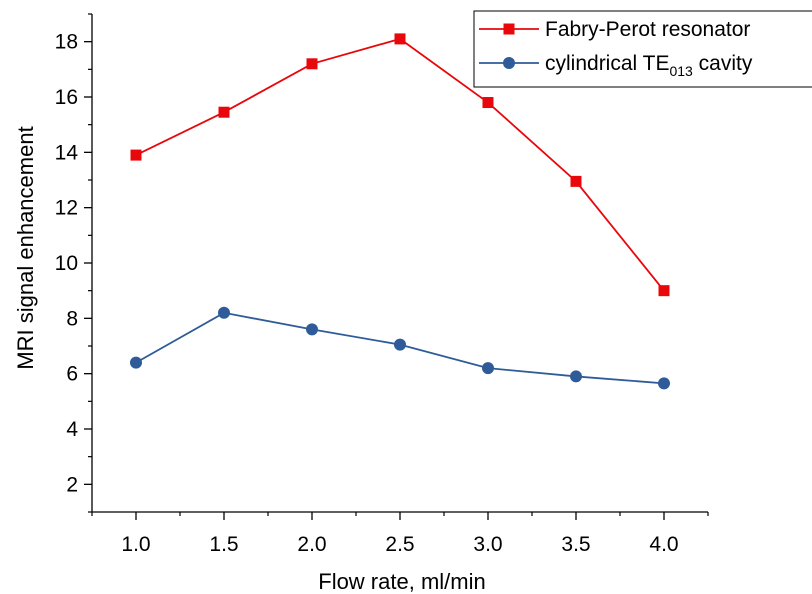  What do you see at coordinates (66, 42) in the screenshot?
I see `y-tick-label: 18` at bounding box center [66, 42].